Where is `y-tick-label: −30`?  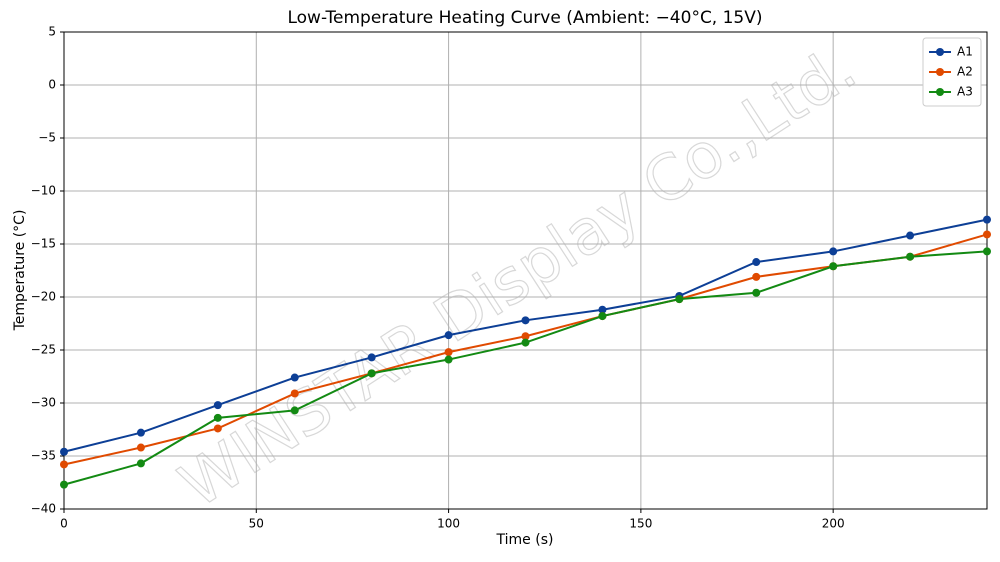 y-tick-label: −30 is located at coordinates (43, 403).